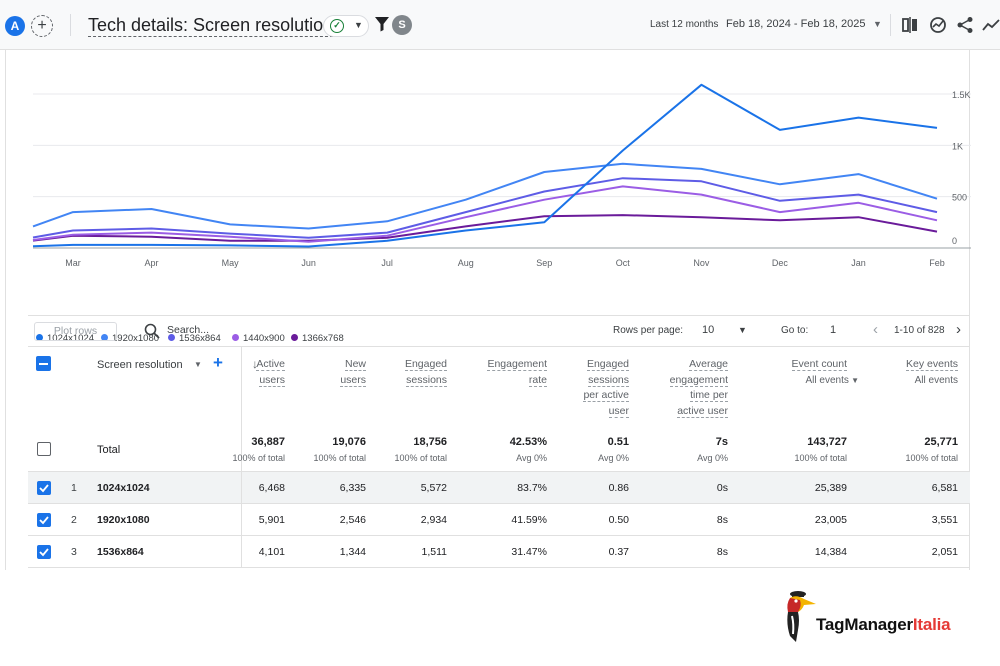  What do you see at coordinates (618, 520) in the screenshot?
I see `cell-engaged-sessions-per-user: 0.50` at bounding box center [618, 520].